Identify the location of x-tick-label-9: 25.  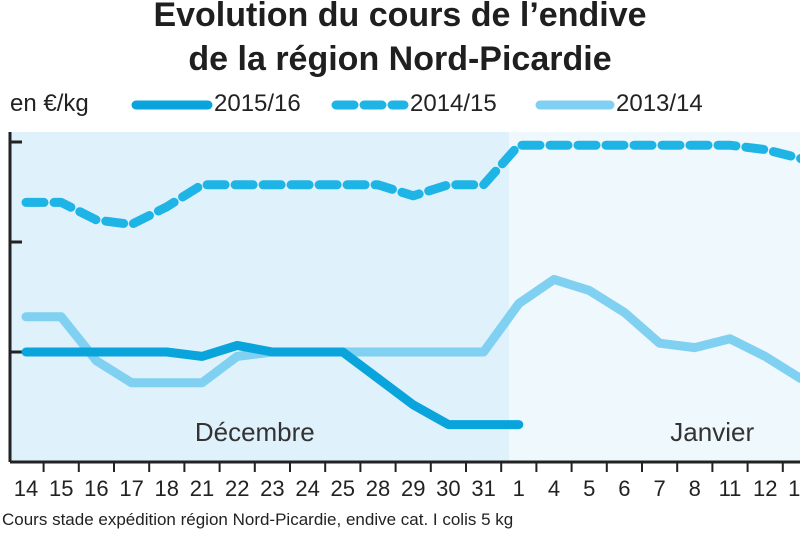
(343, 488).